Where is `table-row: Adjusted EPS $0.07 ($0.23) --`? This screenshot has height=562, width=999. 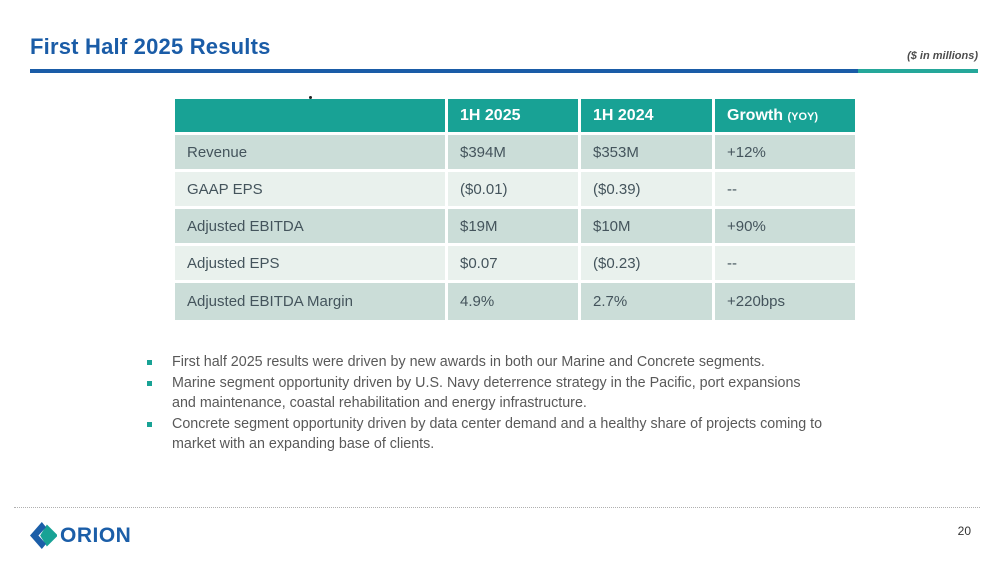
table-row: Adjusted EPS $0.07 ($0.23) -- is located at coordinates (515, 264).